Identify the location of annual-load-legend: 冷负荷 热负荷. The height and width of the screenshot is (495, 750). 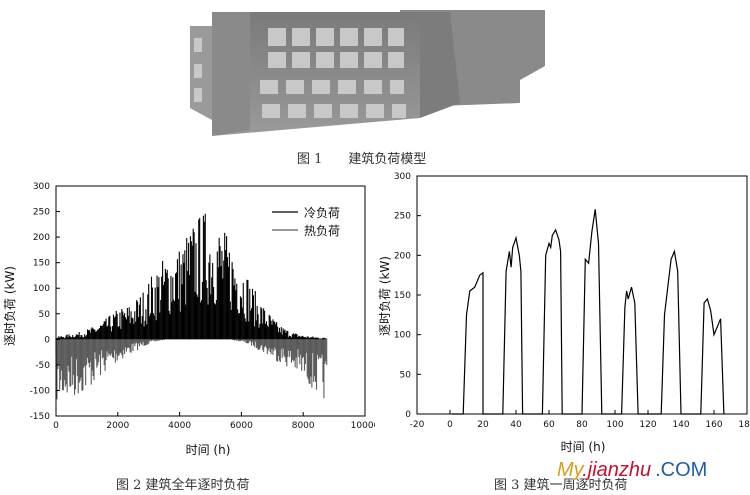
(306, 222).